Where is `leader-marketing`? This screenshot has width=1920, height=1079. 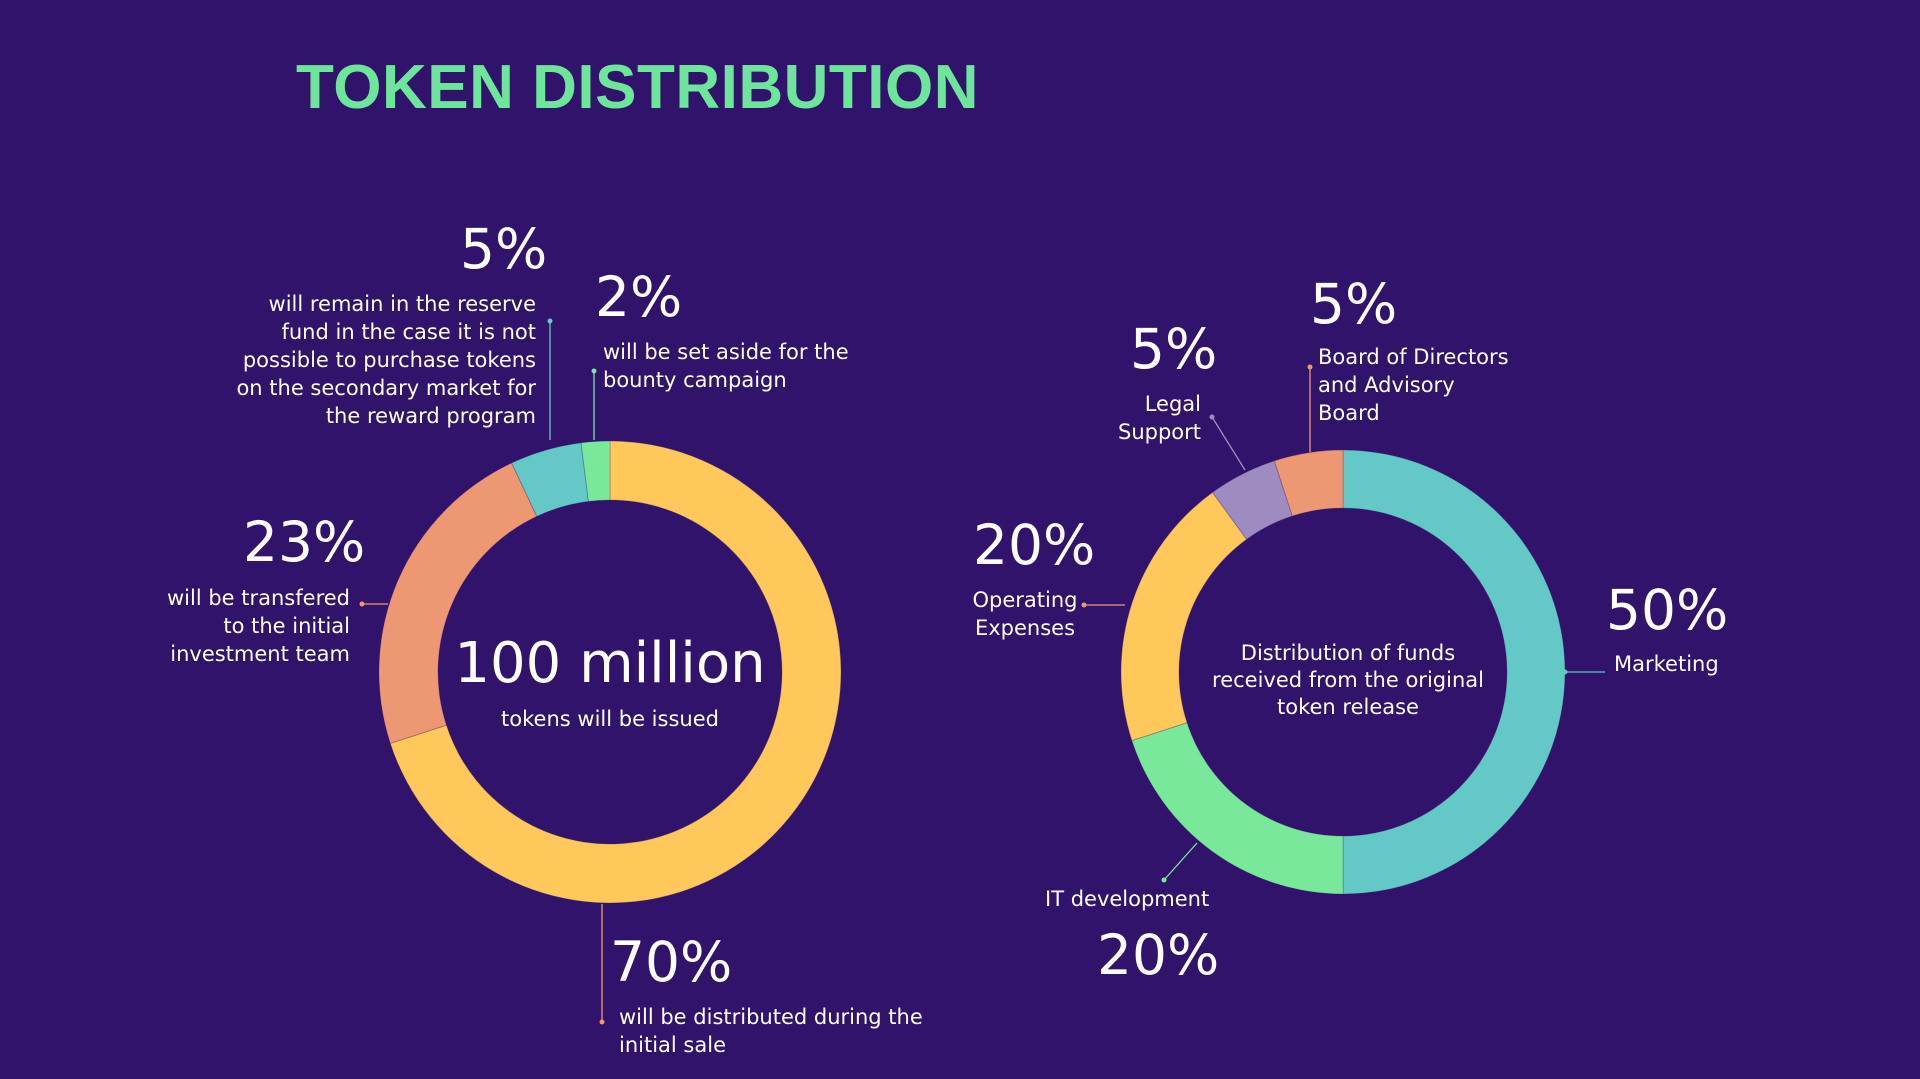 leader-marketing is located at coordinates (1583, 672).